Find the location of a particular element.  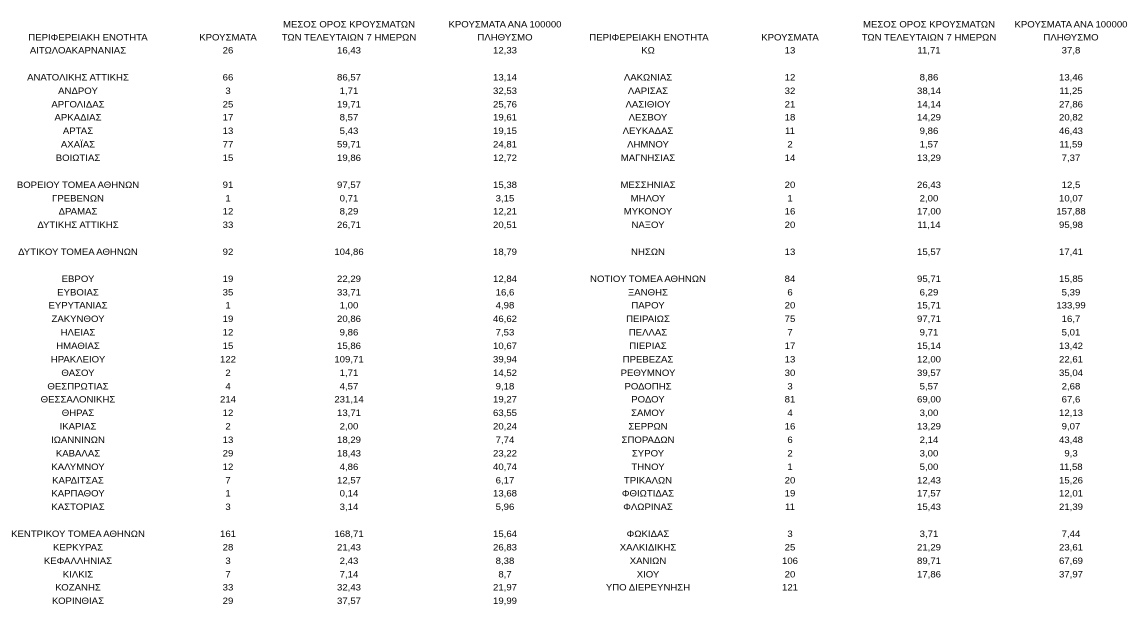

cell-value: 19 is located at coordinates (228, 279).